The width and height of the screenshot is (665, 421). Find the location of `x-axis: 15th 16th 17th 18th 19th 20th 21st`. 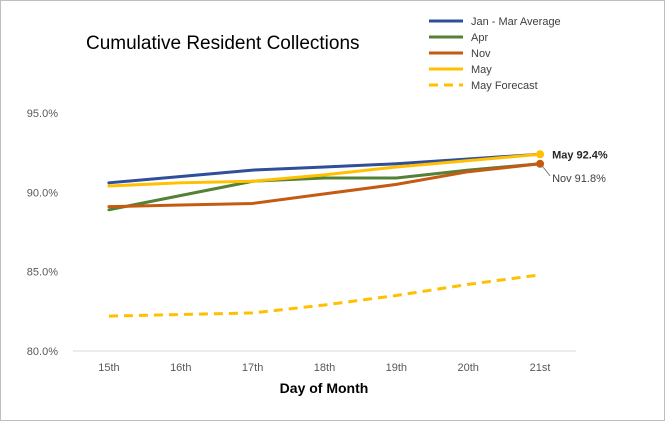

x-axis: 15th 16th 17th 18th 19th 20th 21st is located at coordinates (324, 368).